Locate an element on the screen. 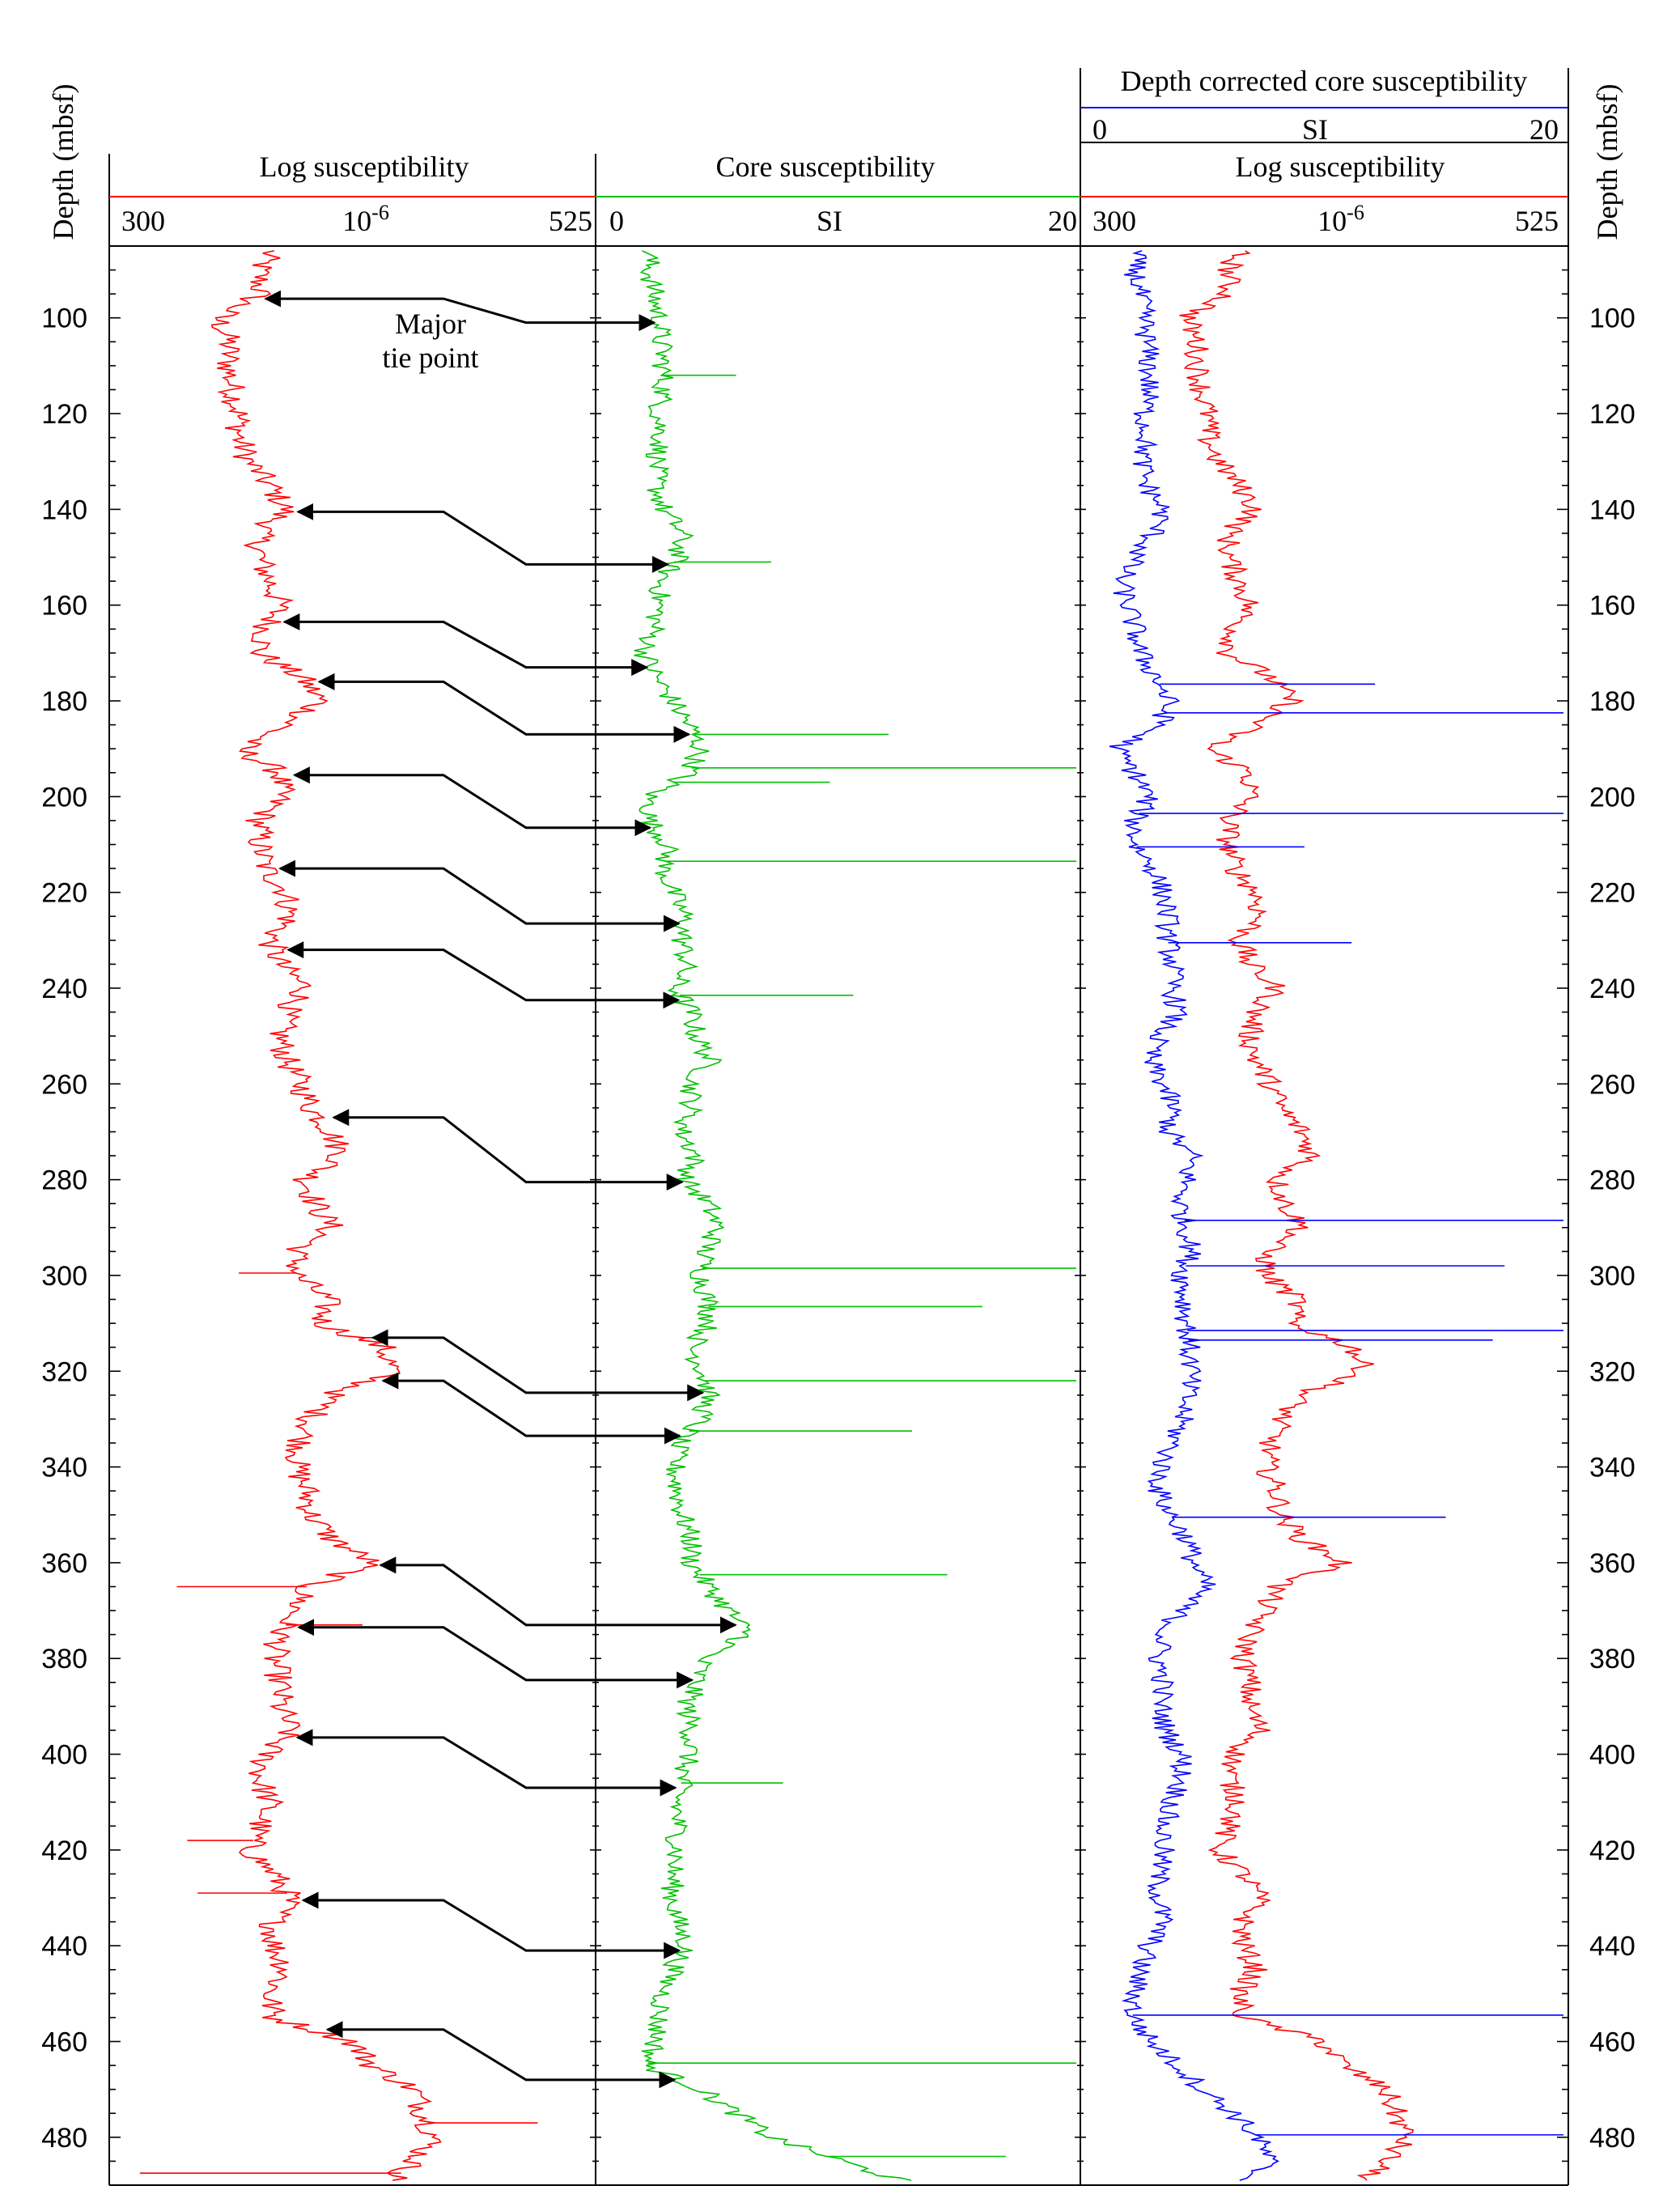 The image size is (1680, 2190). annotation-tie-point: tie point is located at coordinates (431, 358).